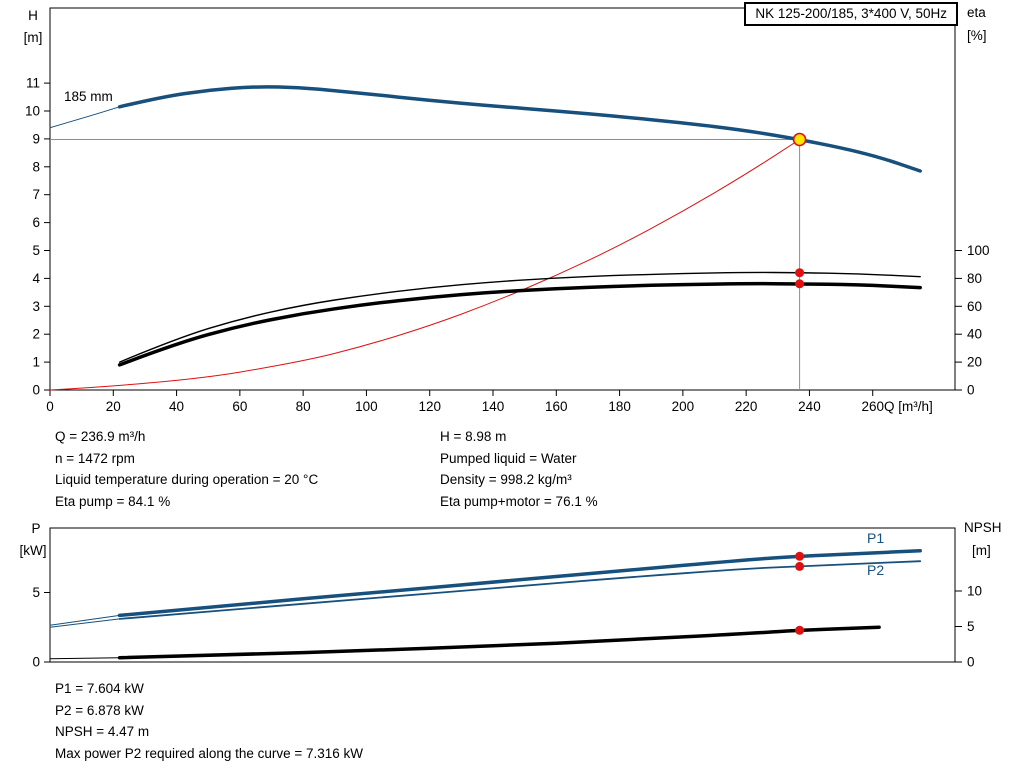  What do you see at coordinates (33, 37) in the screenshot?
I see `h-axis-unit: [m]` at bounding box center [33, 37].